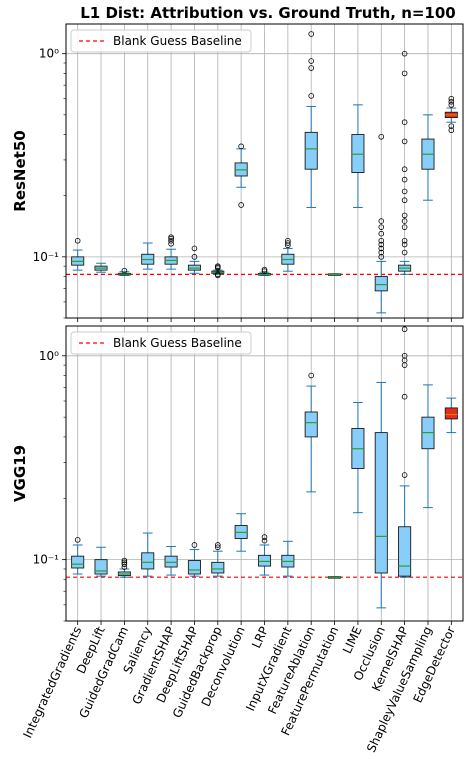  I want to click on legend: Blank Guess Baseline, so click(161, 343).